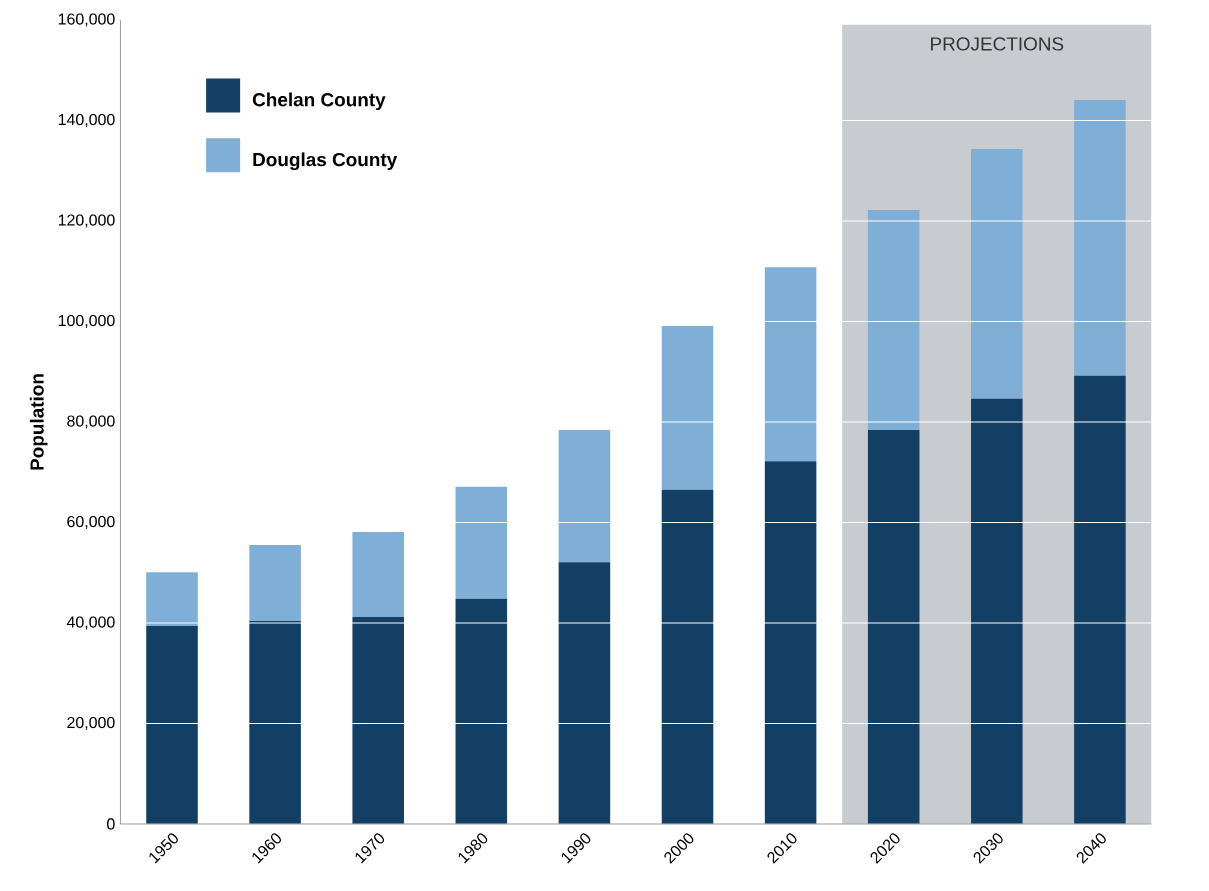 The image size is (1209, 891). What do you see at coordinates (86, 321) in the screenshot?
I see `y-tick-label: 100,000` at bounding box center [86, 321].